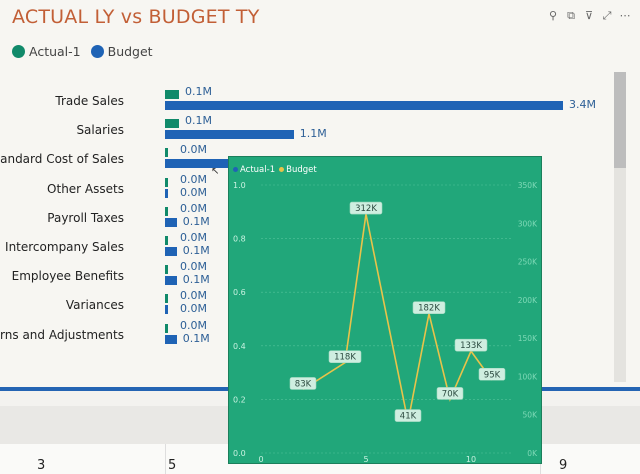 The image size is (640, 474). Describe the element at coordinates (254, 170) in the screenshot. I see `tooltip-legend-actual: Actual-1` at that location.